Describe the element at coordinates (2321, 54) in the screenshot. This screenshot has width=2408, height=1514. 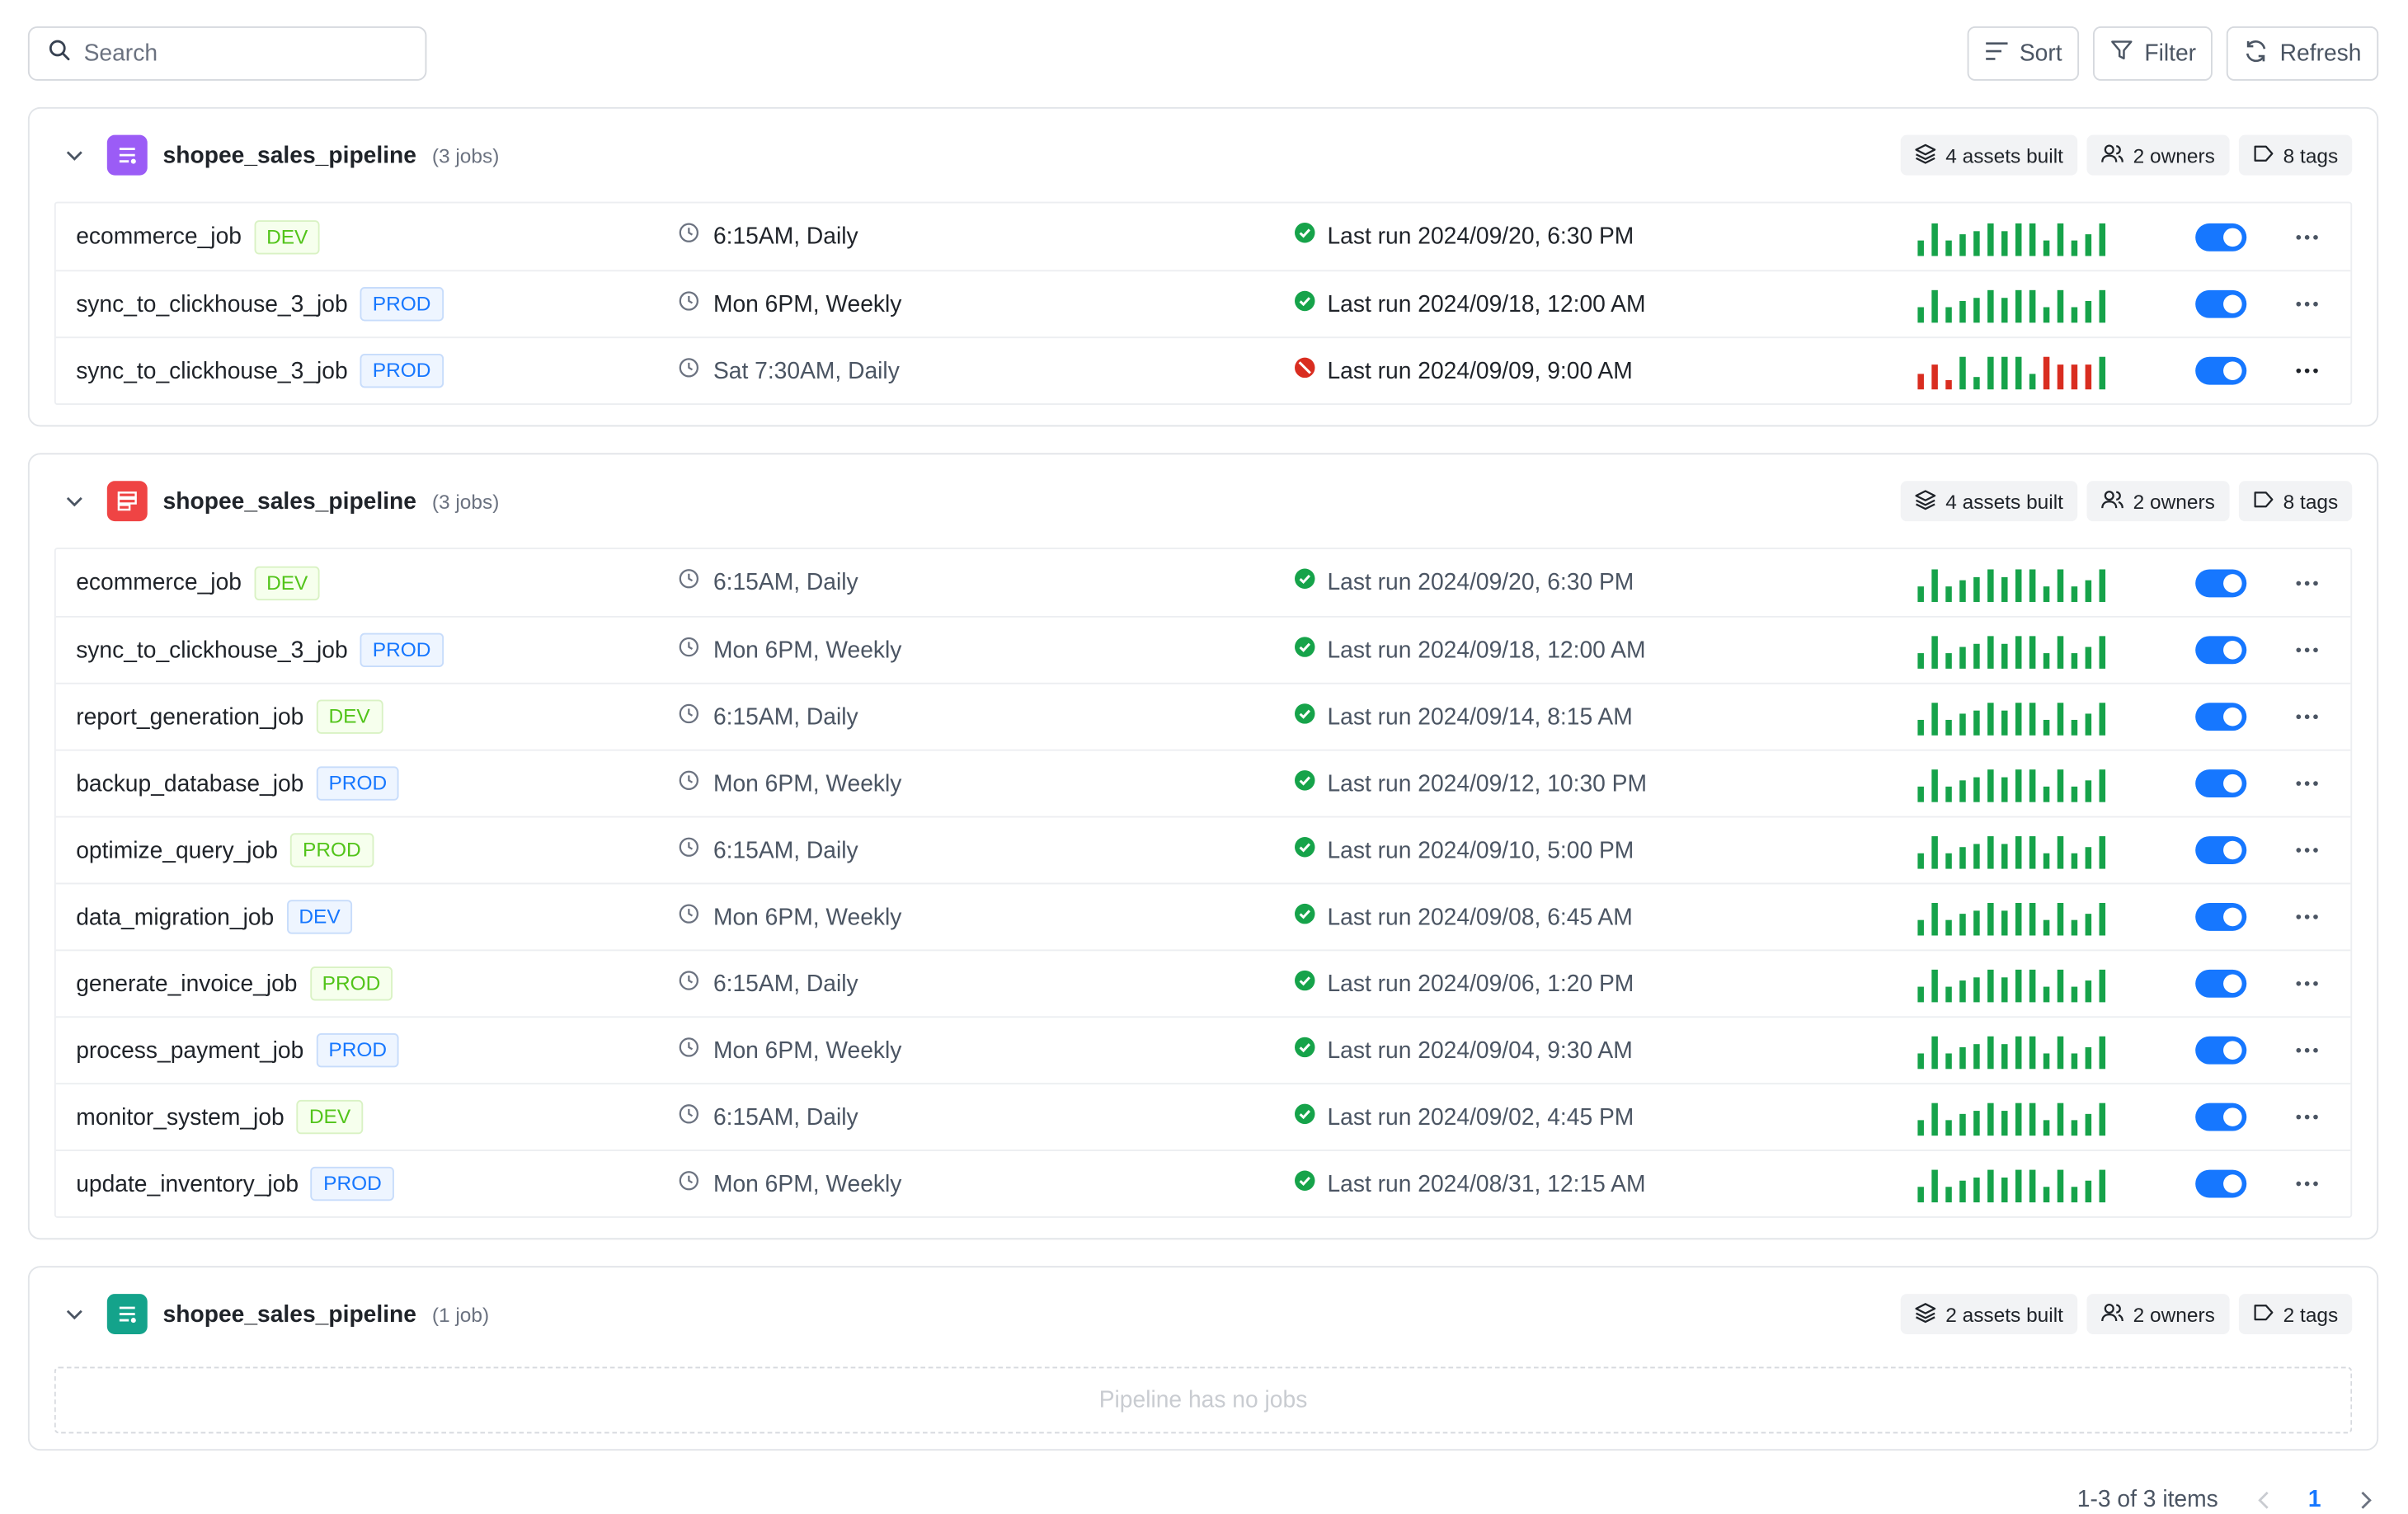
I see `refresh-label: Refresh` at that location.